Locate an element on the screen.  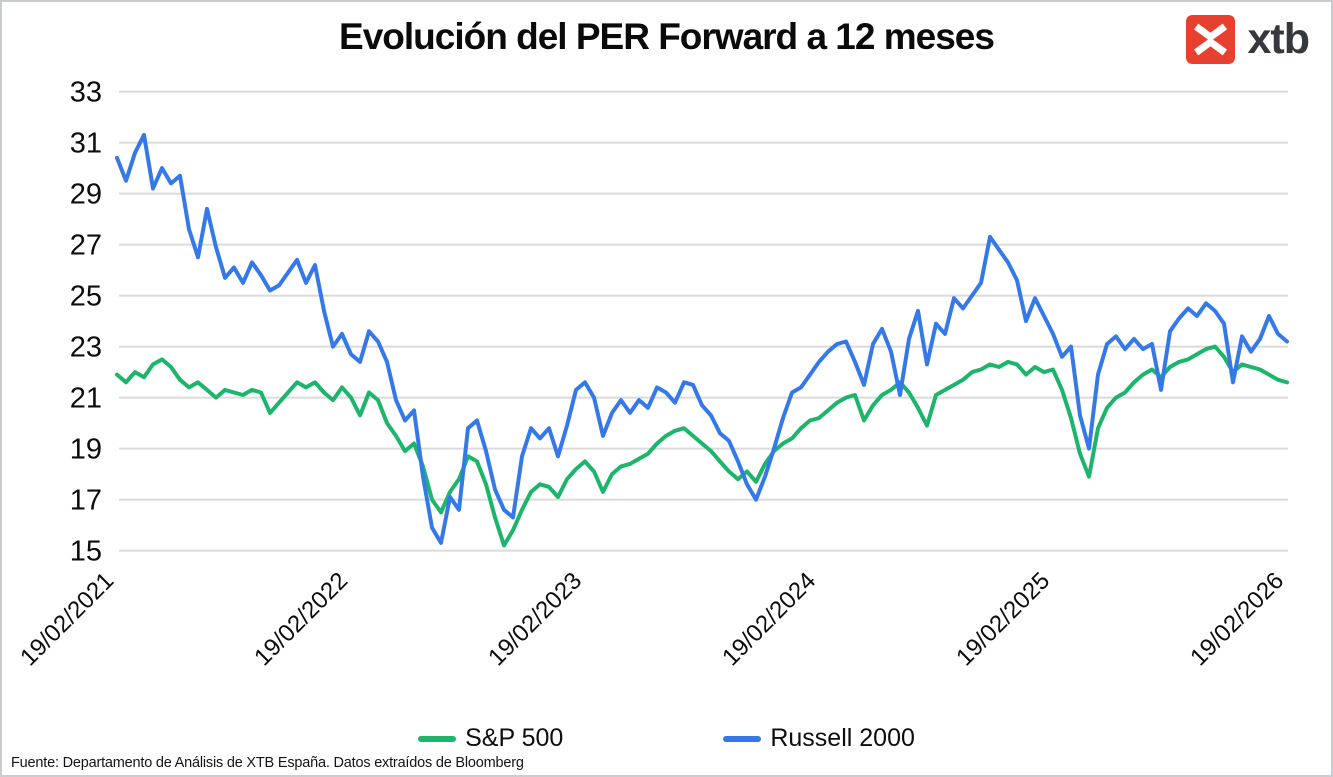
x-tick-label: 19/02/2021 is located at coordinates (67, 619).